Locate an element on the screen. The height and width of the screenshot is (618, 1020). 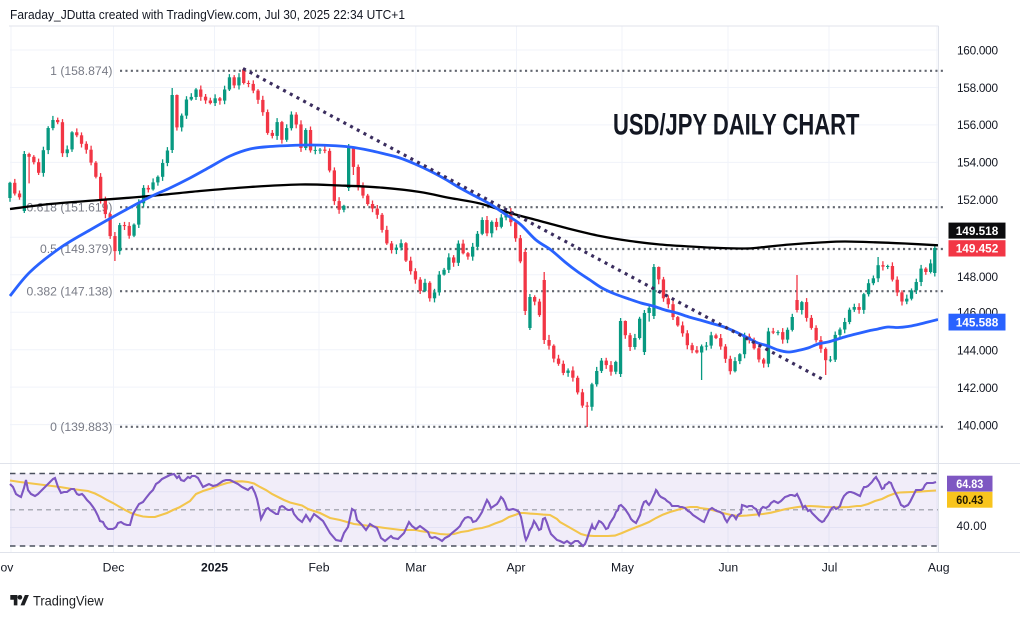
svg-text: 60.43 is located at coordinates (969, 500).